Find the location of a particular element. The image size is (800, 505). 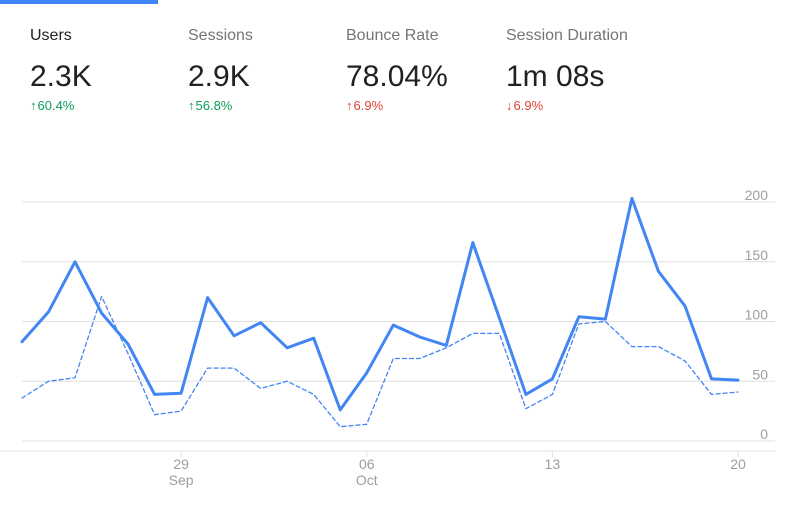

x-tick-label-month: Oct is located at coordinates (367, 480).